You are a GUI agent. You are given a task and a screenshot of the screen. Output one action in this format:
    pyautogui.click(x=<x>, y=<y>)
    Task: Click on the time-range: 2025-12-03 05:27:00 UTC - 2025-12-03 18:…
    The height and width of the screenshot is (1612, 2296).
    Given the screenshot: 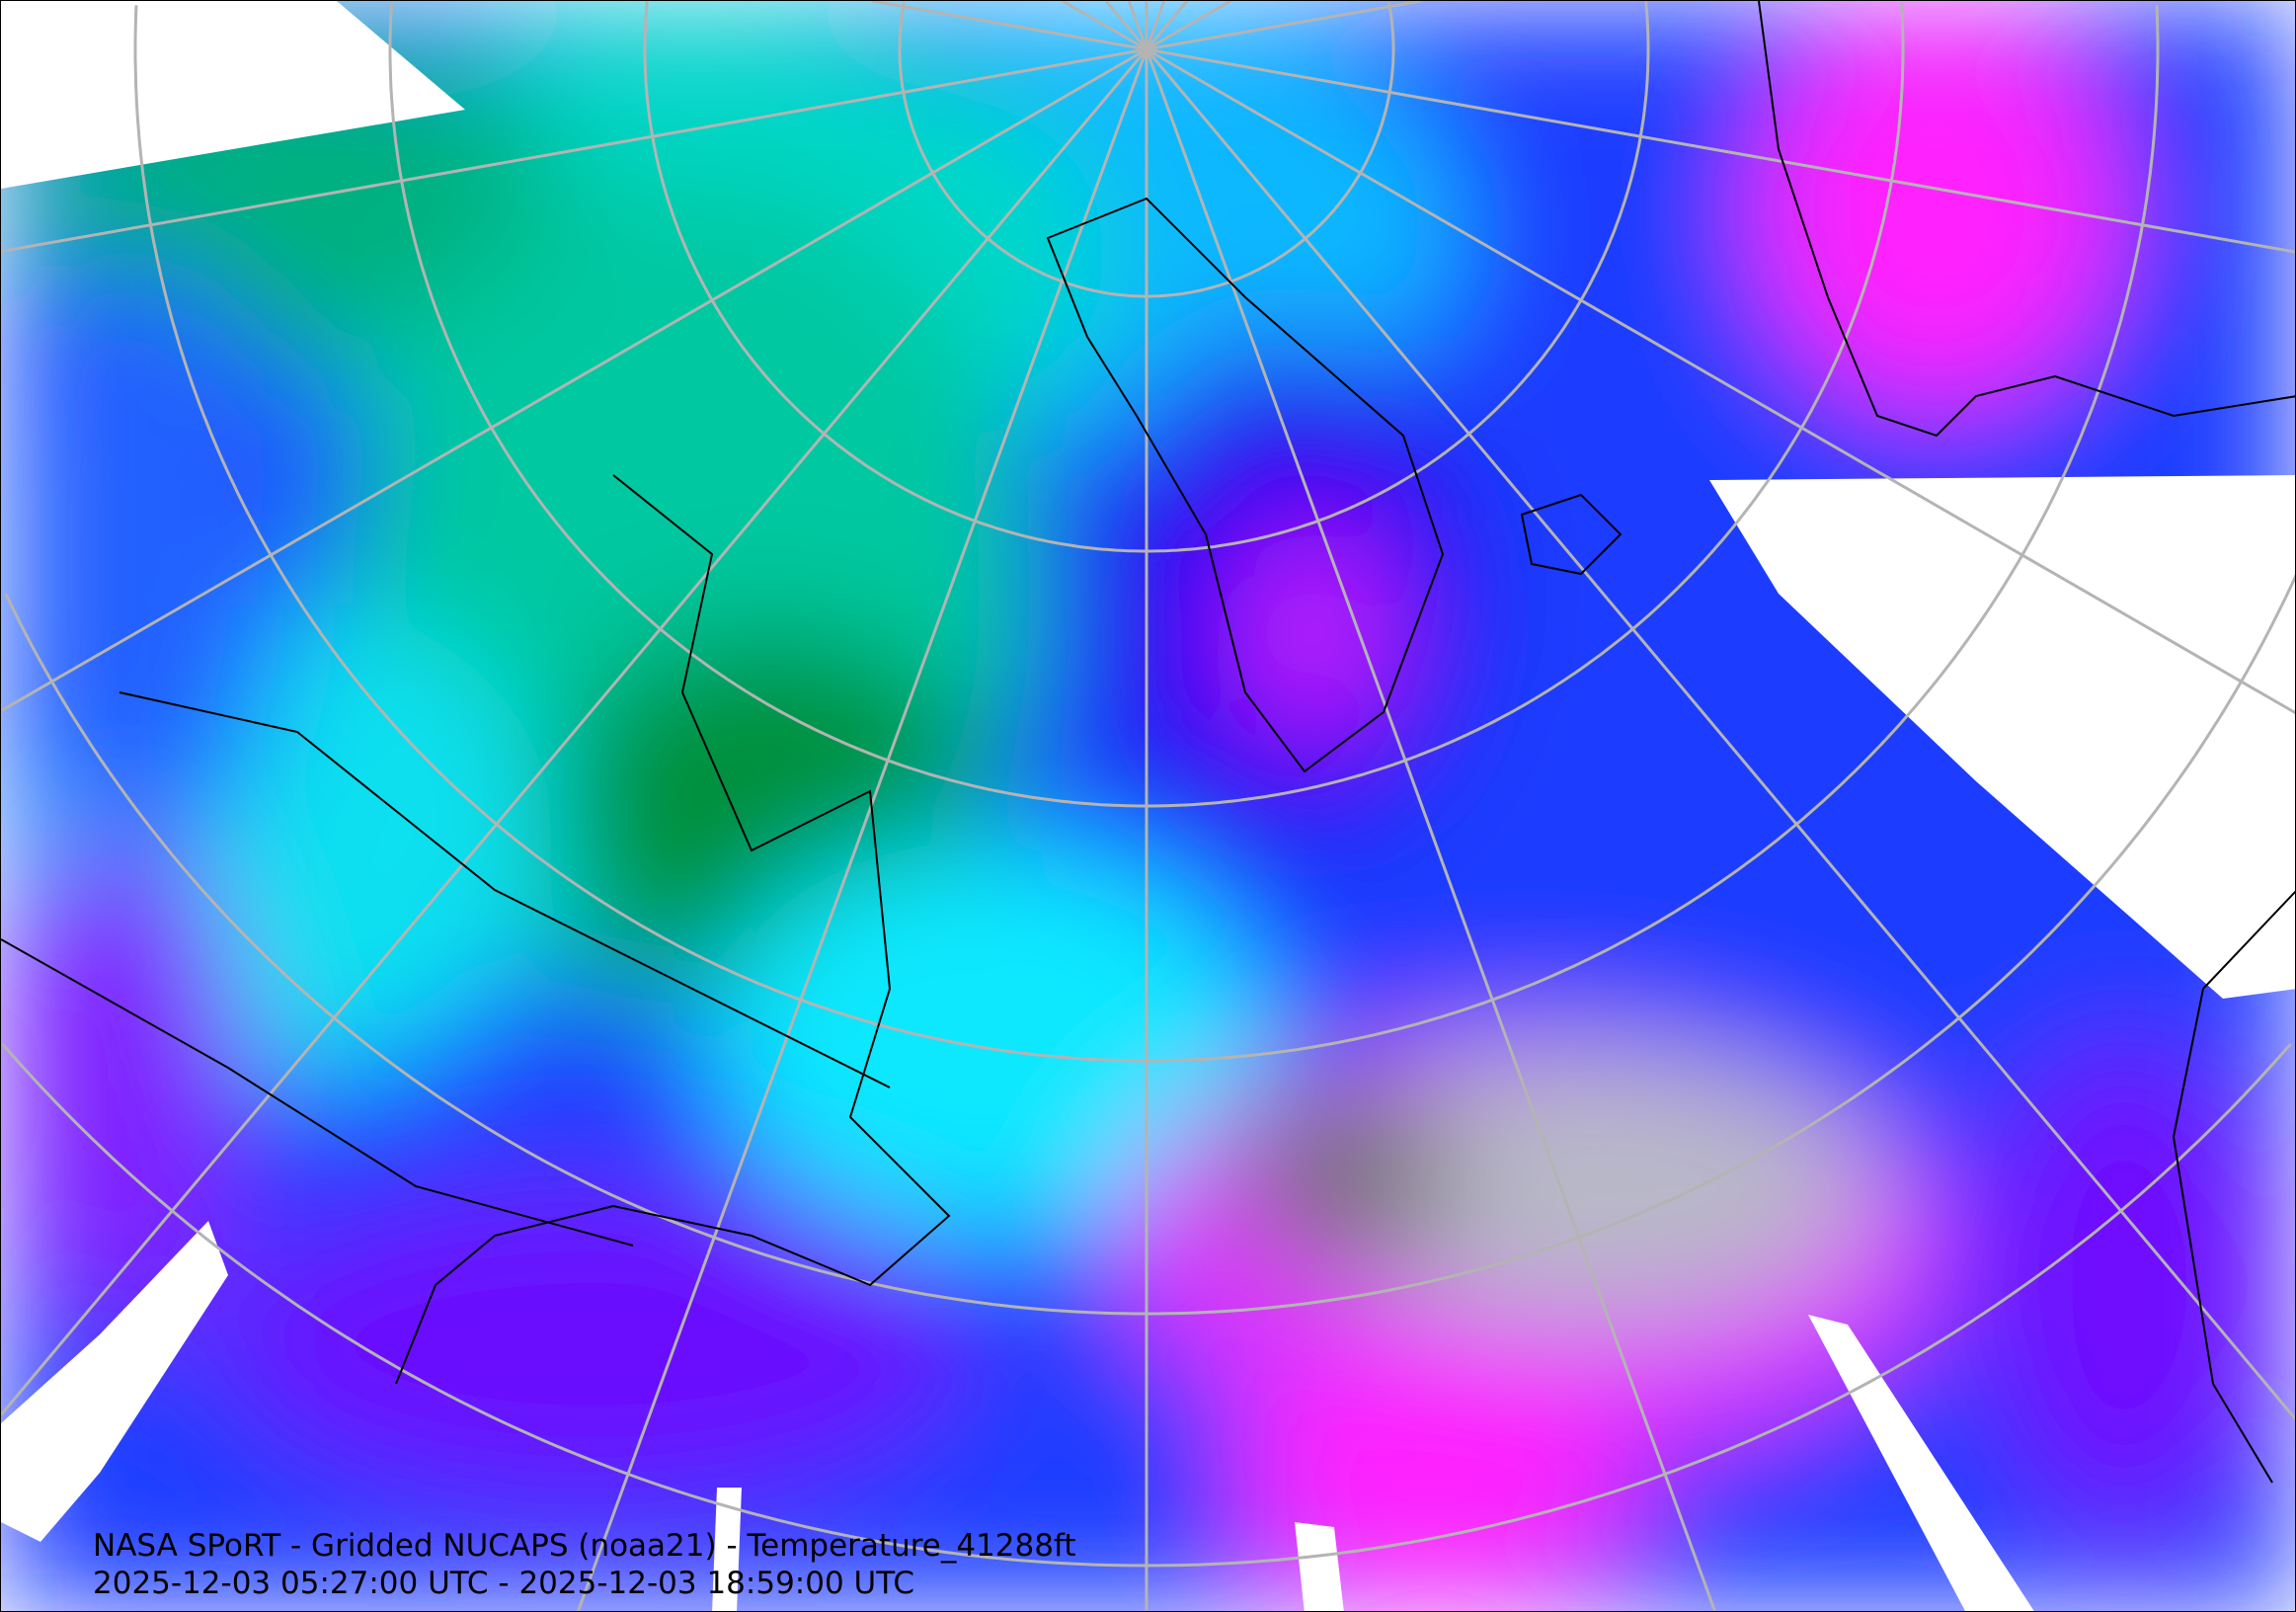 What is the action you would take?
    pyautogui.click(x=504, y=1583)
    